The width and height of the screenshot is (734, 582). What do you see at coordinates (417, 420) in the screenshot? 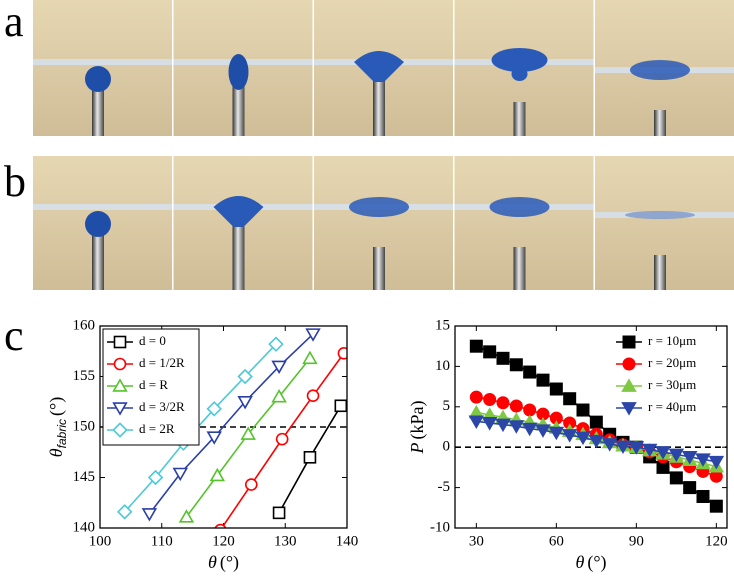
I see `y-axis-unit: (kPa)` at bounding box center [417, 420].